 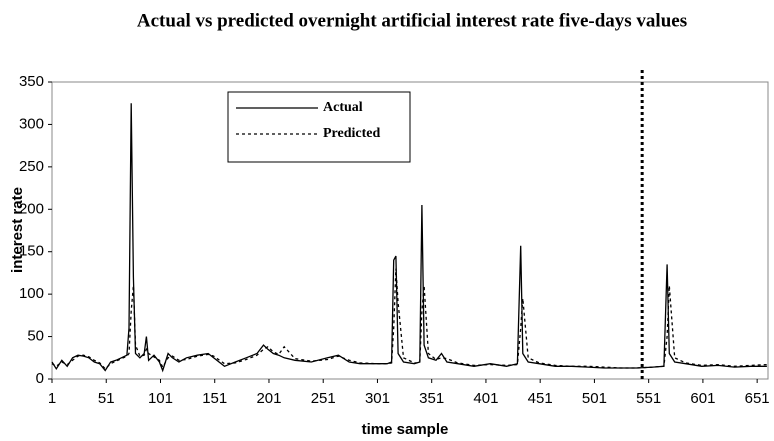 I want to click on legend-label: Actual, so click(x=343, y=107).